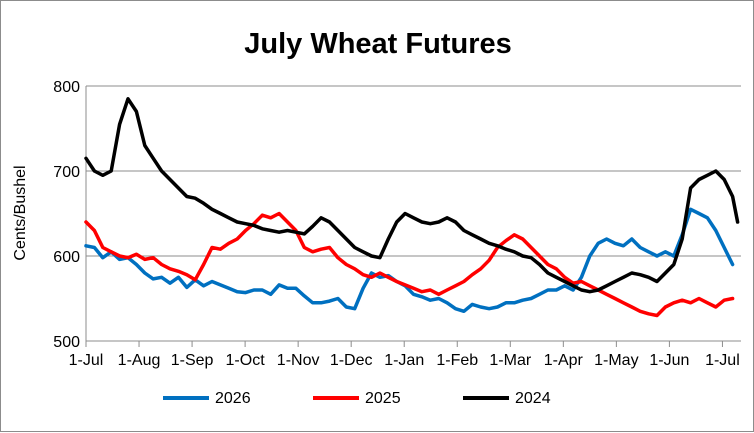 Image resolution: width=754 pixels, height=433 pixels. I want to click on chart-title: July Wheat Futures, so click(378, 44).